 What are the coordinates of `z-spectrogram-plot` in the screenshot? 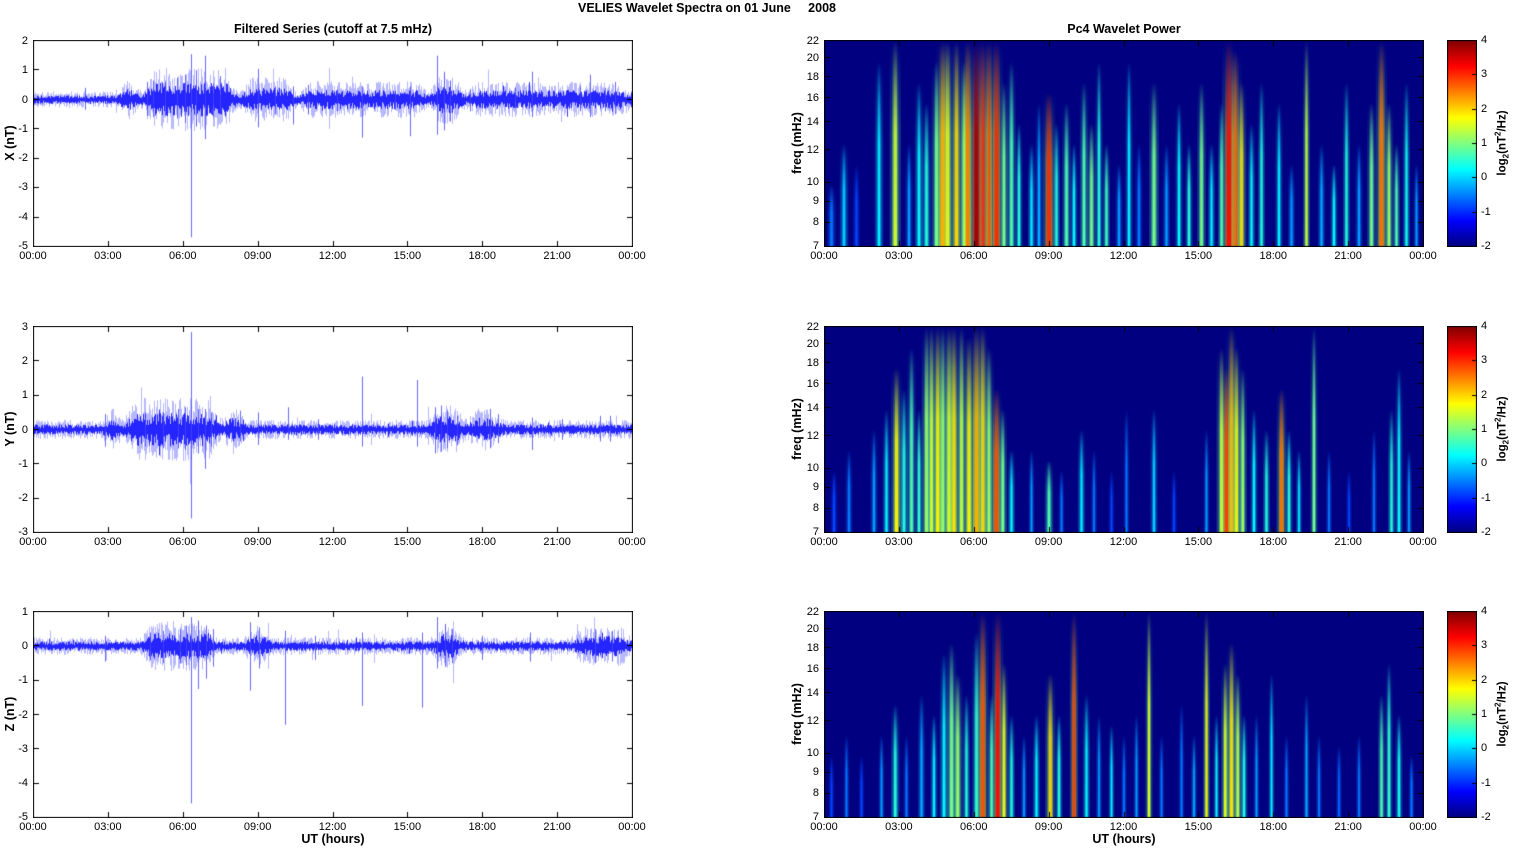 It's located at (1124, 714).